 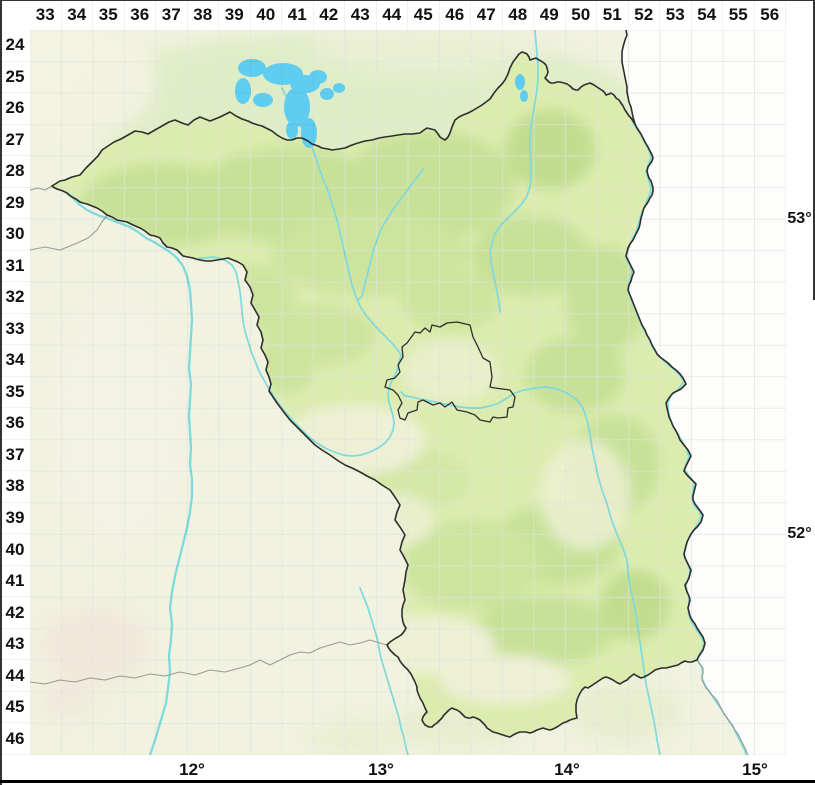 What do you see at coordinates (15, 550) in the screenshot?
I see `grid-row-label: 40` at bounding box center [15, 550].